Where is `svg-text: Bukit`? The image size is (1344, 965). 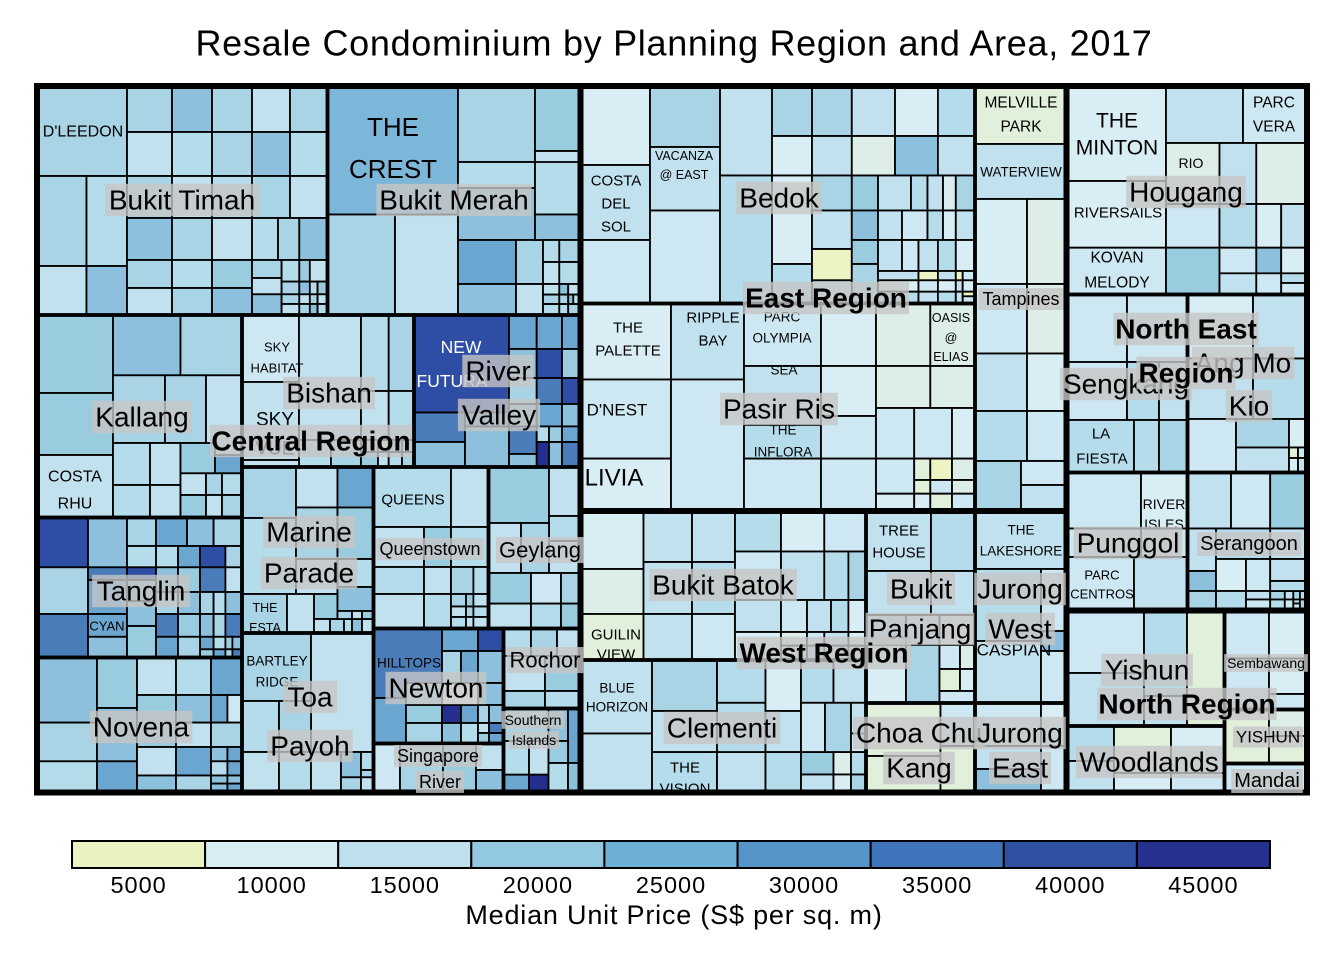 svg-text: Bukit is located at coordinates (921, 589).